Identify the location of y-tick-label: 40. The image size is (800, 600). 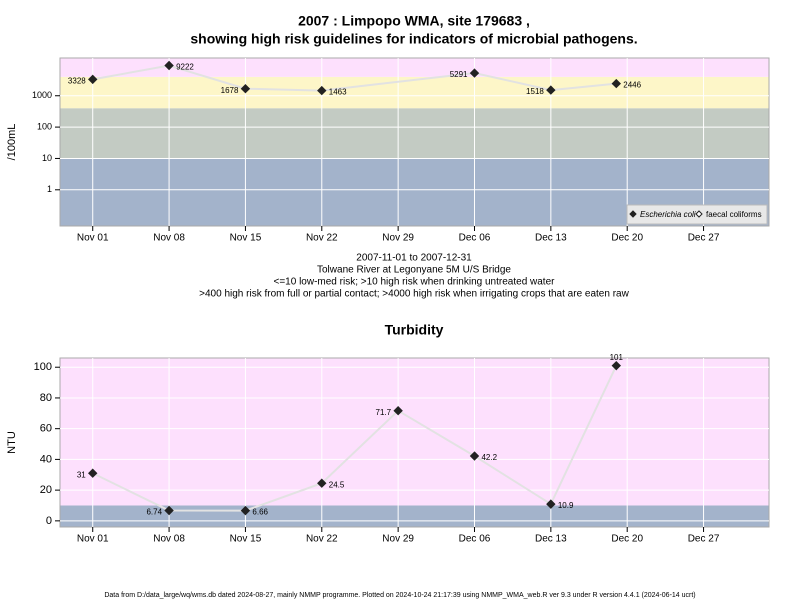
(46, 459).